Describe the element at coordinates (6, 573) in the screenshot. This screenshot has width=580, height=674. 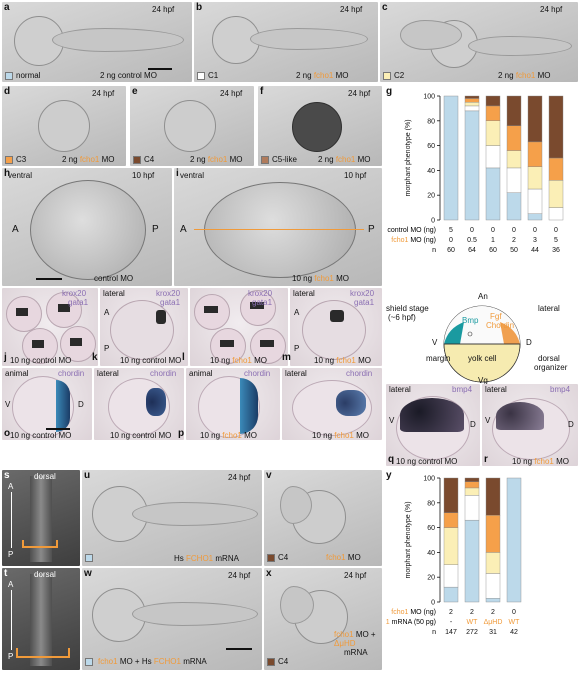
I see `panel-letter-t: t` at that location.